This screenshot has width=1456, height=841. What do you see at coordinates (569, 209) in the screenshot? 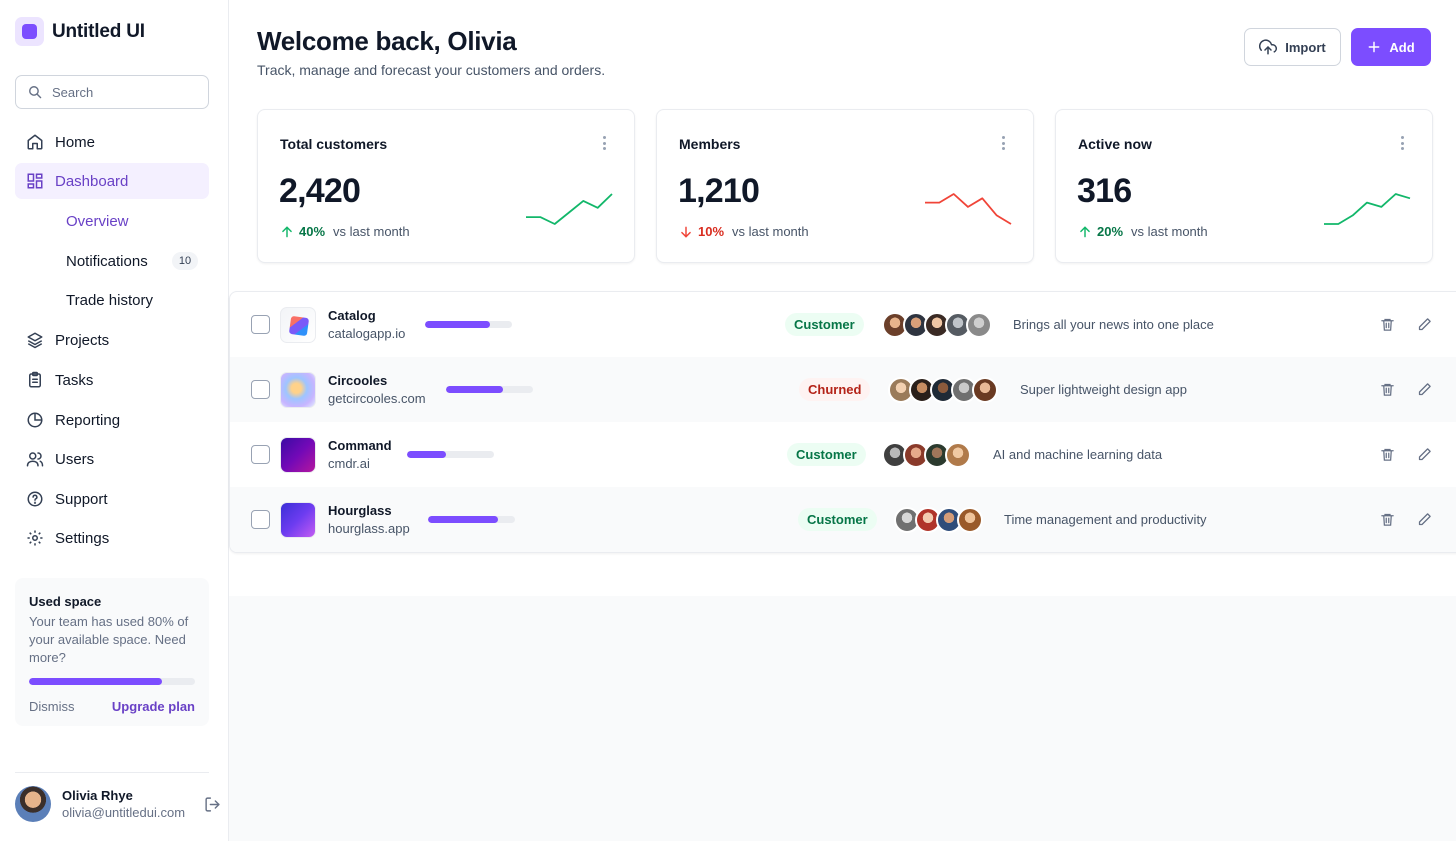
I see `sparkline-chart` at bounding box center [569, 209].